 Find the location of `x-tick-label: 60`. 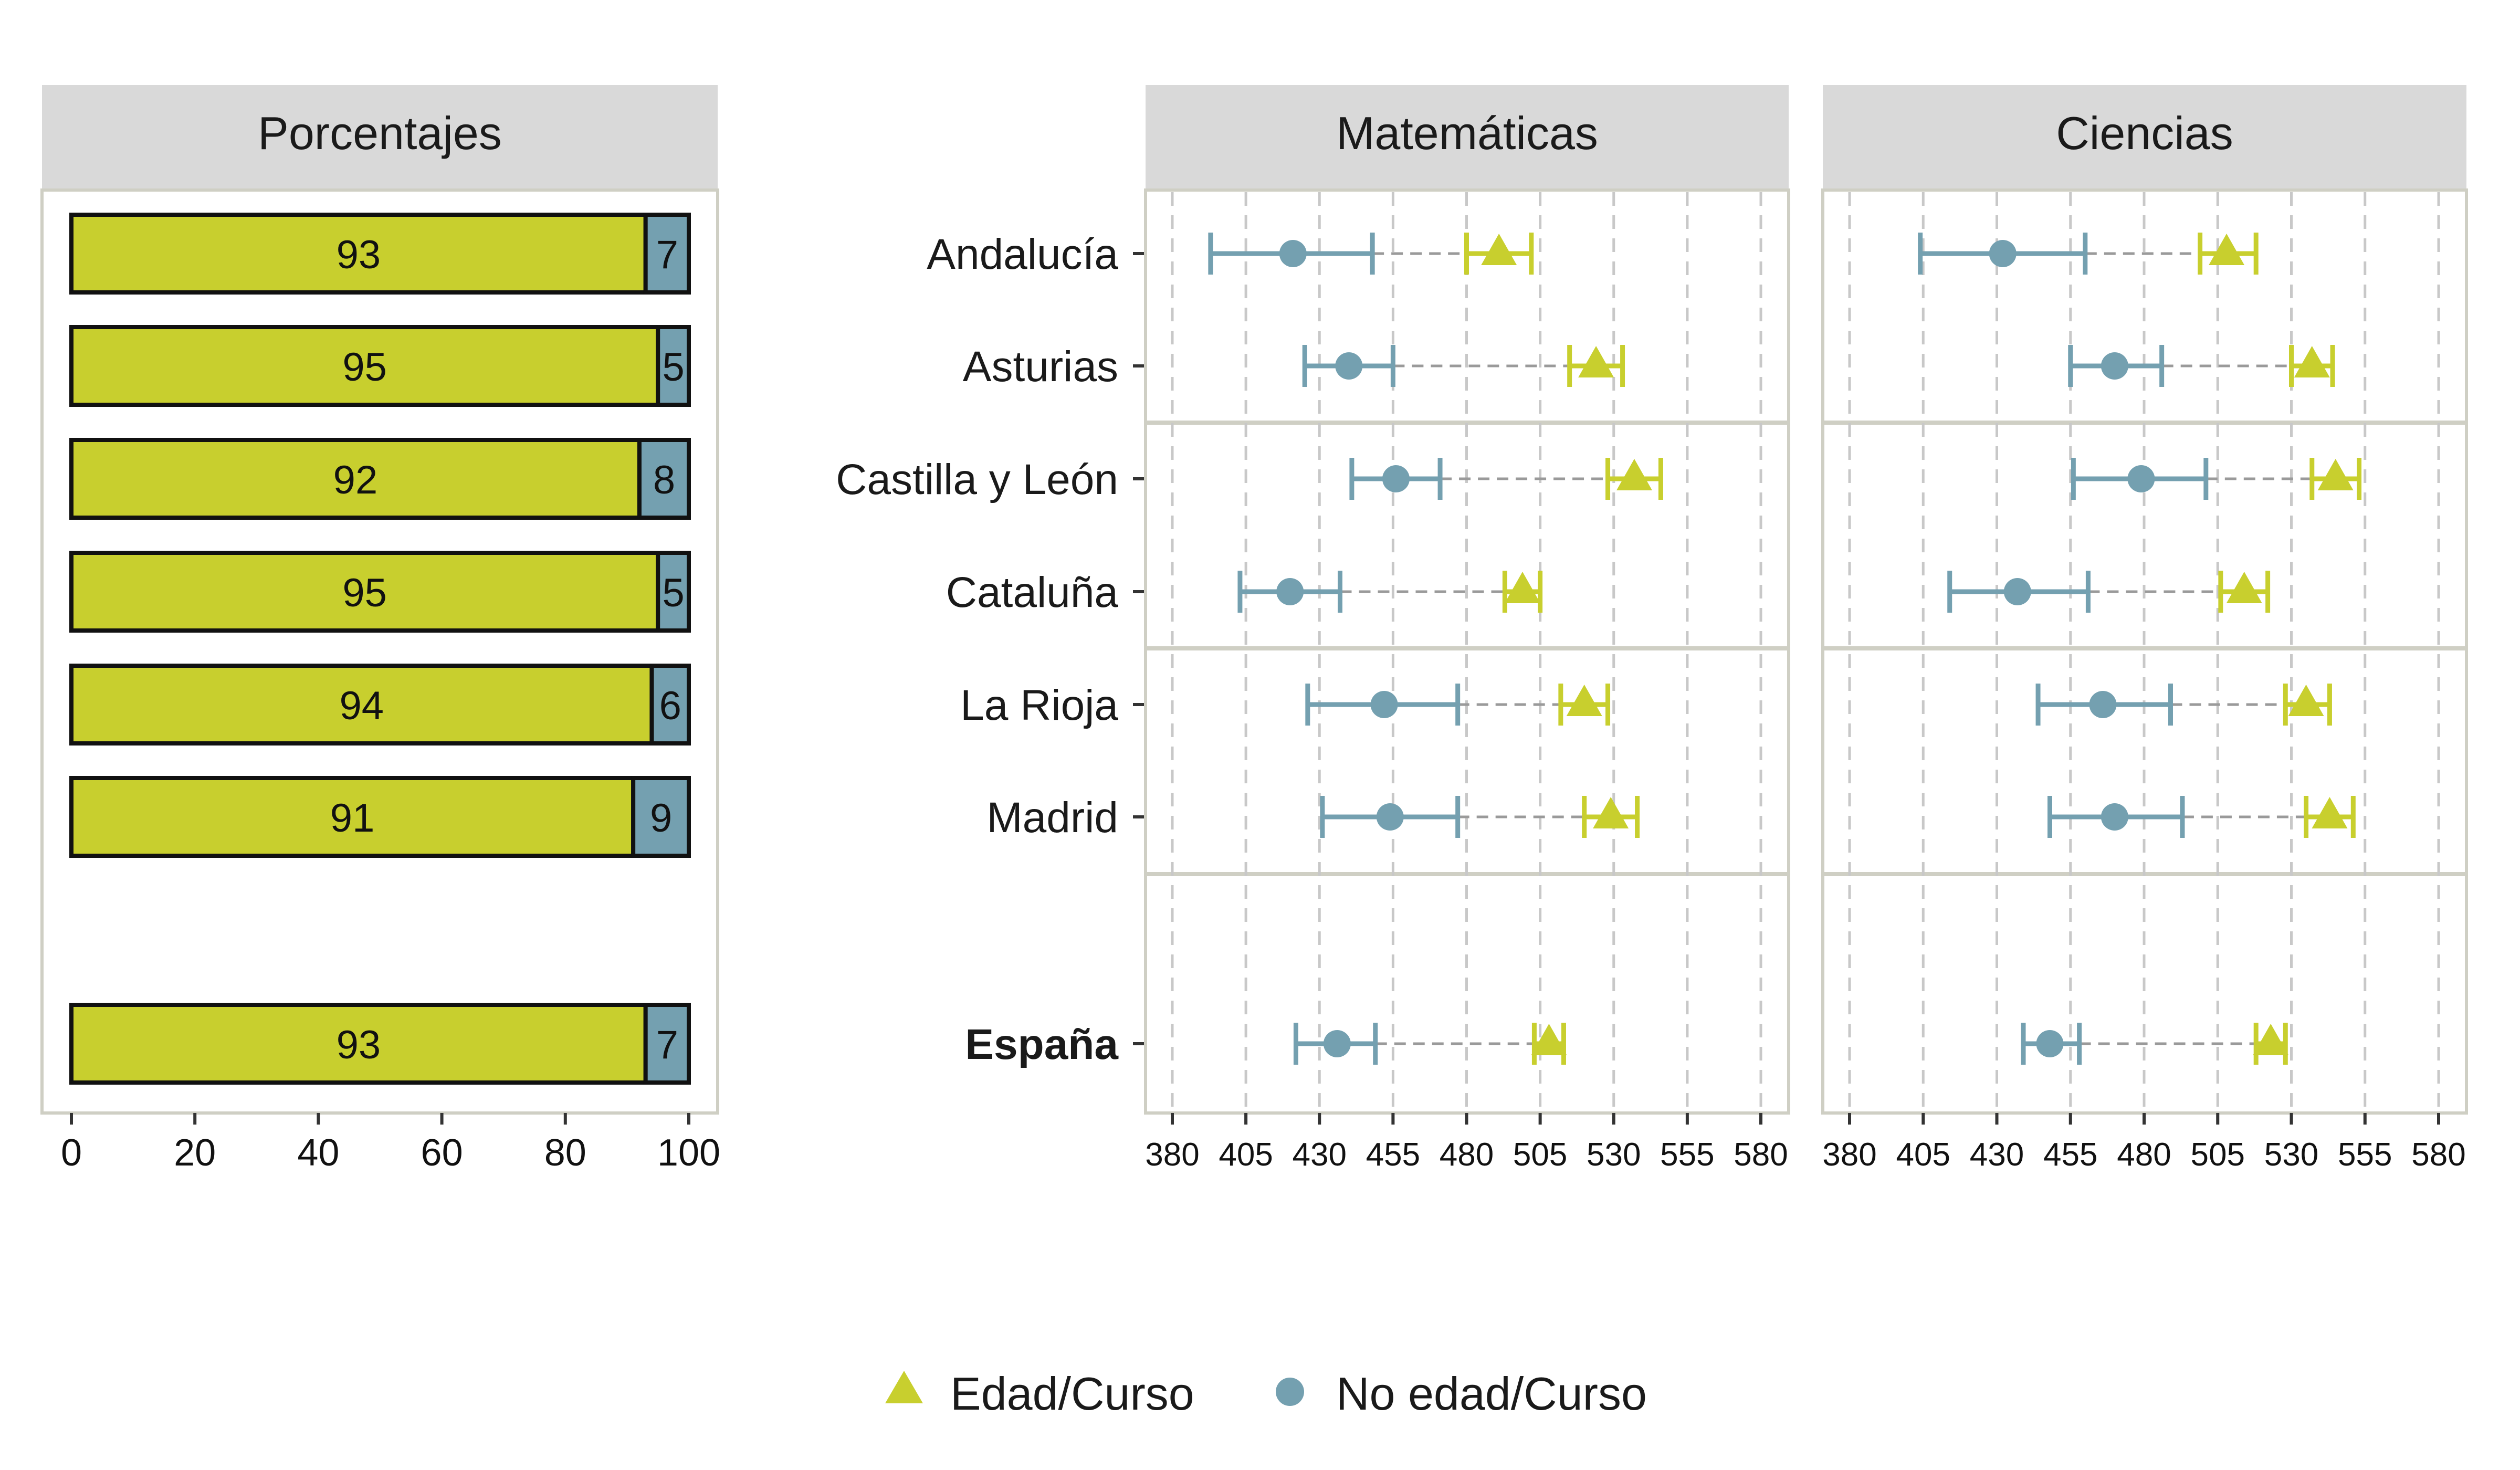

x-tick-label: 60 is located at coordinates (442, 1153).